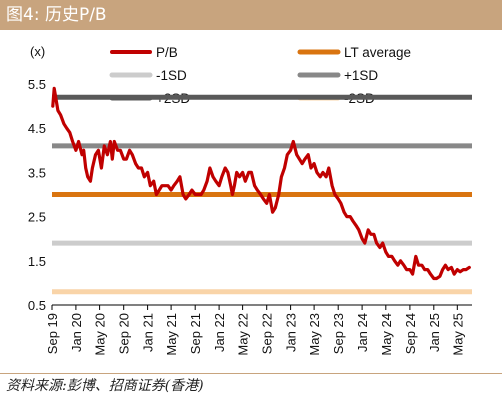 Image resolution: width=502 pixels, height=403 pixels. What do you see at coordinates (37, 84) in the screenshot?
I see `y-tick-label: 5.5` at bounding box center [37, 84].